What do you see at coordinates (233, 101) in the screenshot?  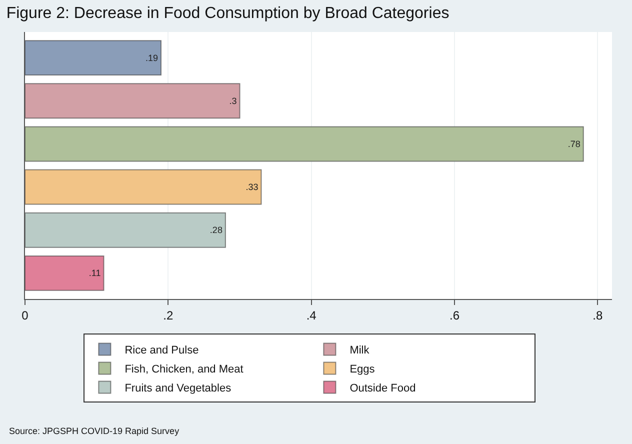 I see `data-label: .3` at bounding box center [233, 101].